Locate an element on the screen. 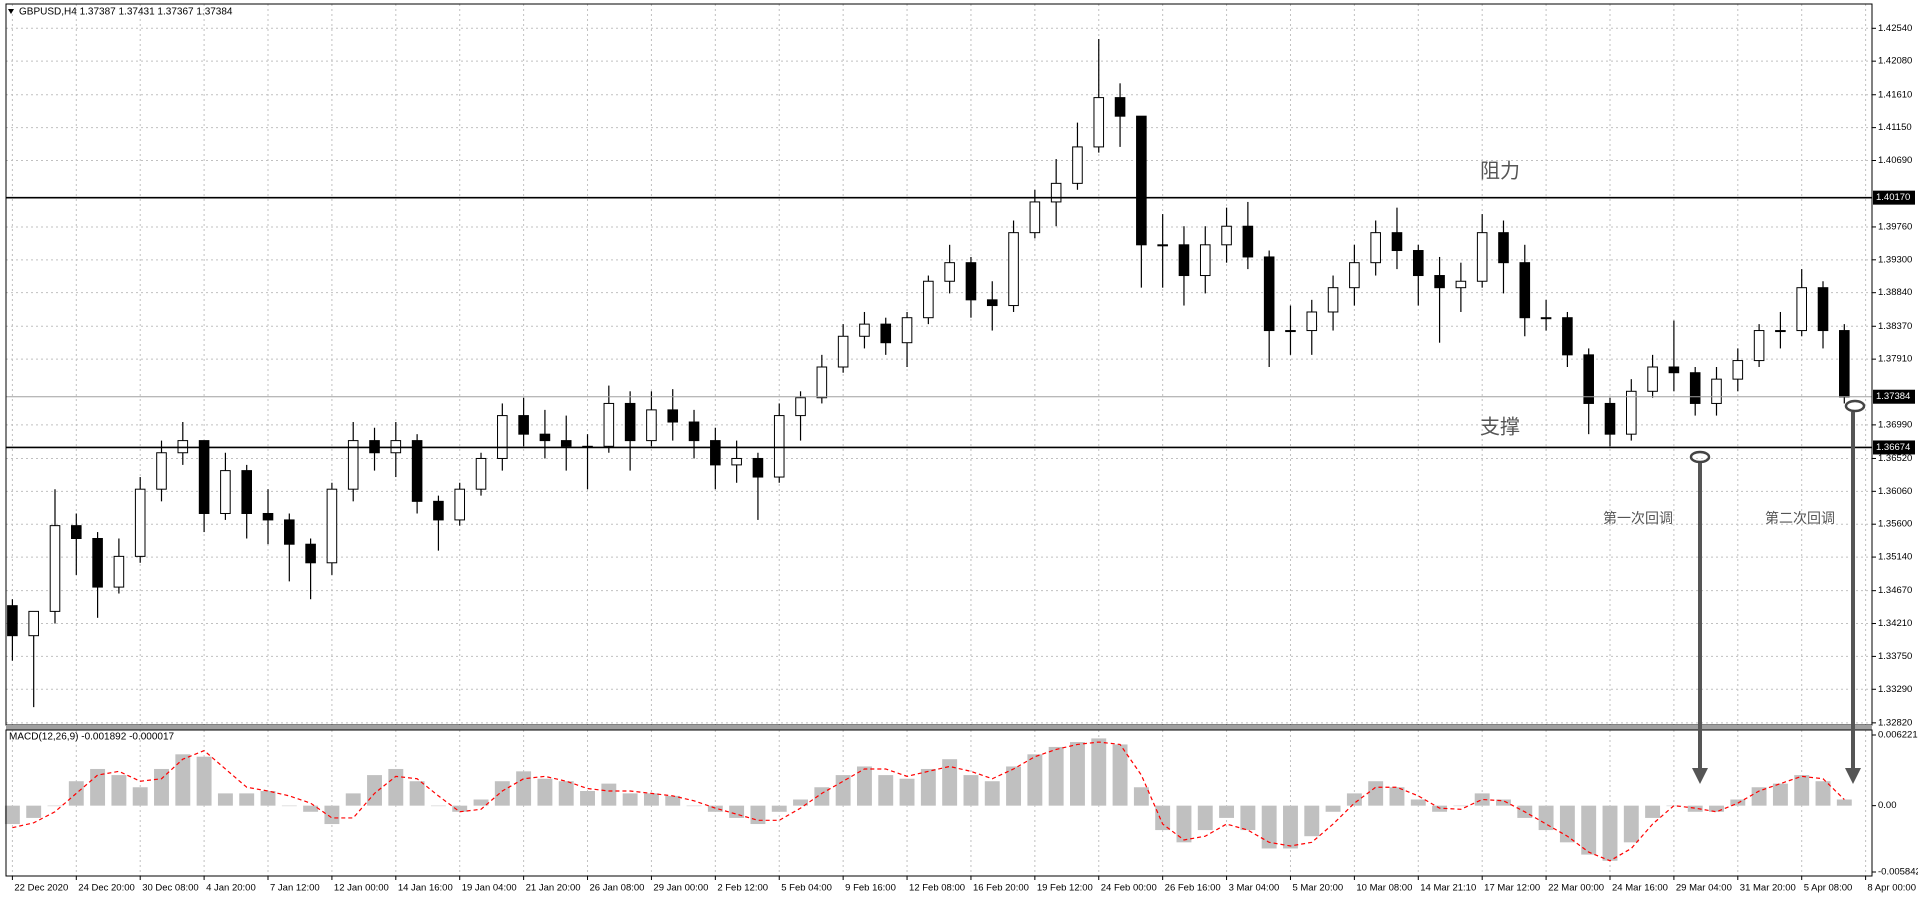 This screenshot has height=900, width=1918. x-tick-label: 24 Dec 20:00 is located at coordinates (106, 888).